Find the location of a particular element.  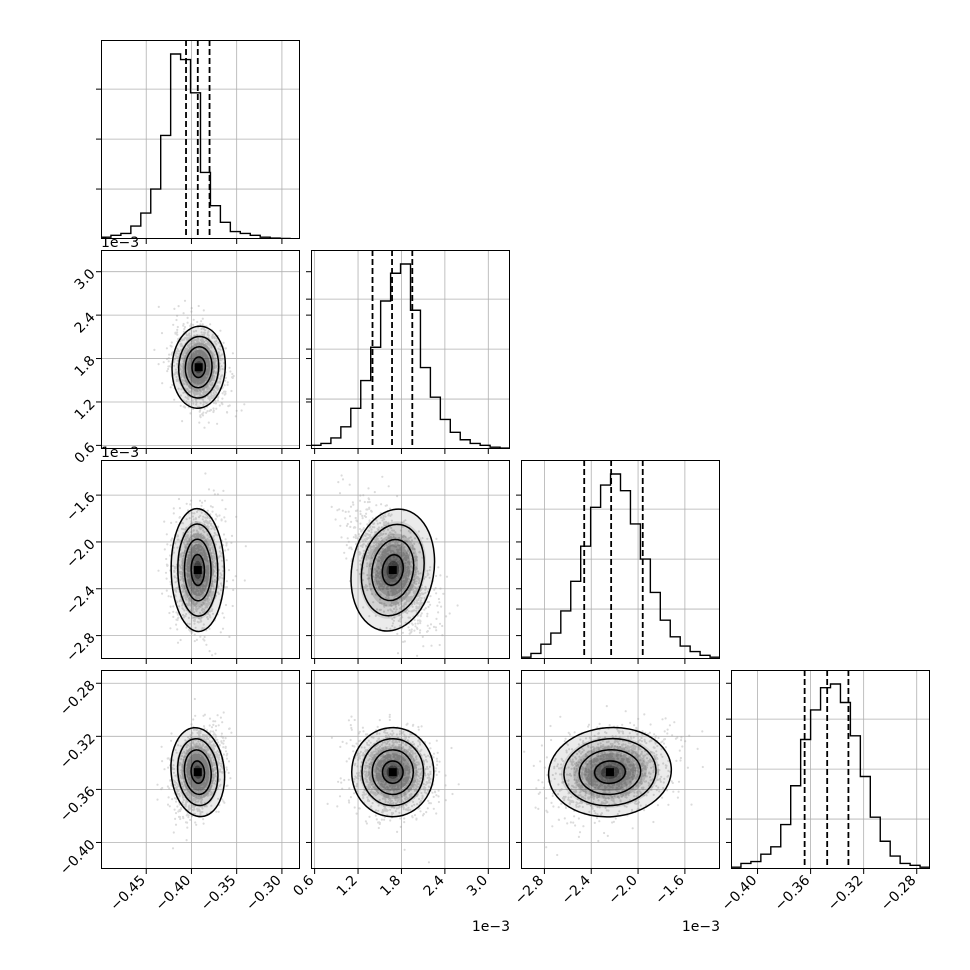

x-tick-label: −0.32 is located at coordinates (846, 894).